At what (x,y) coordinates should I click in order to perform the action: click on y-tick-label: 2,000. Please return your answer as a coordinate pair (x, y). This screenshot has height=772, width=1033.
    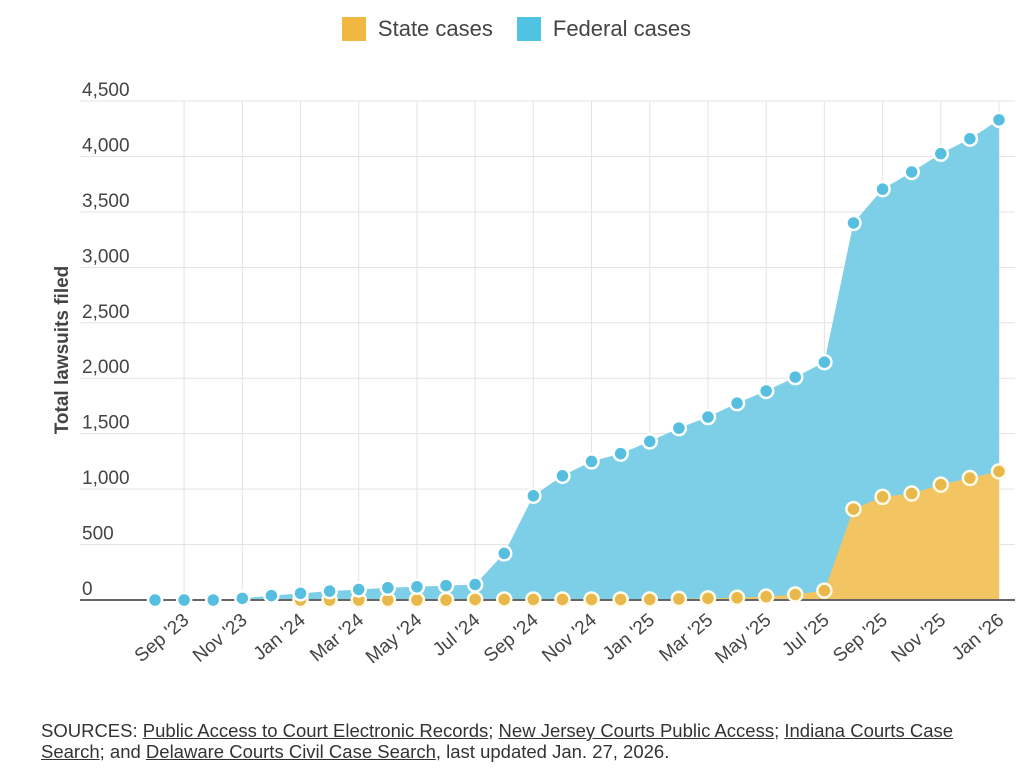
    Looking at the image, I should click on (106, 367).